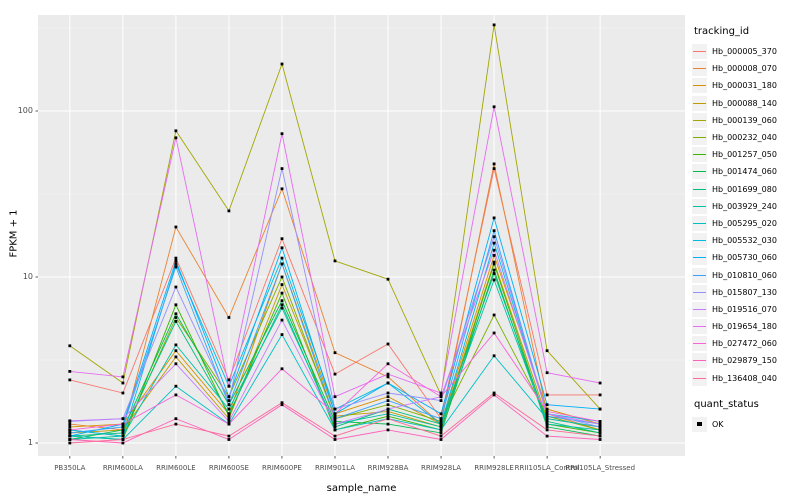  I want to click on legend-item: Hb_000008_070, so click(745, 68).